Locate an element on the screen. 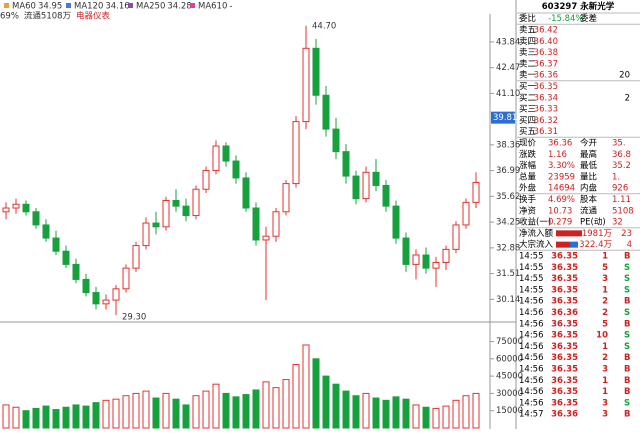 Image resolution: width=640 pixels, height=433 pixels. book-cell: 36.34 is located at coordinates (546, 98).